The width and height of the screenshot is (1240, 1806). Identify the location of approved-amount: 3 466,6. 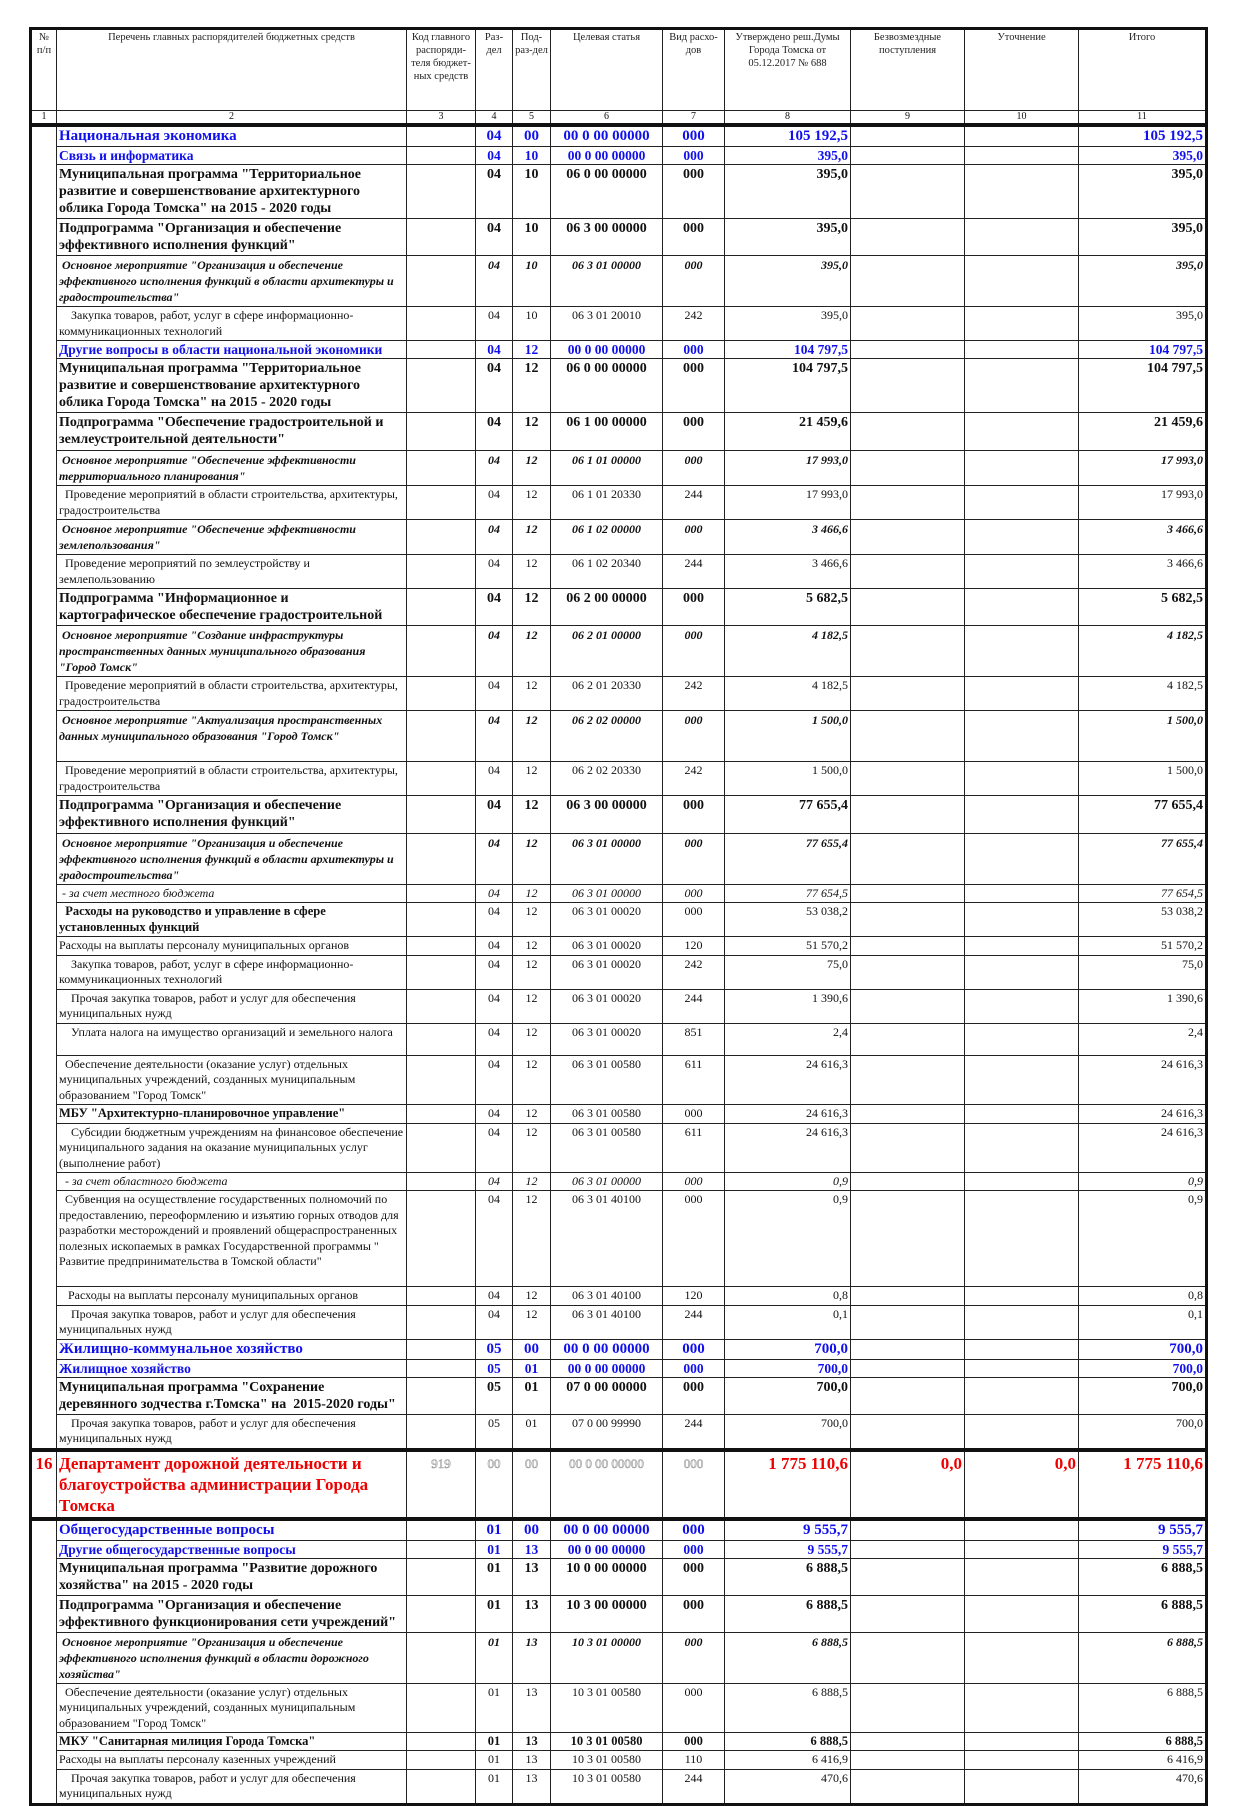
(787, 537).